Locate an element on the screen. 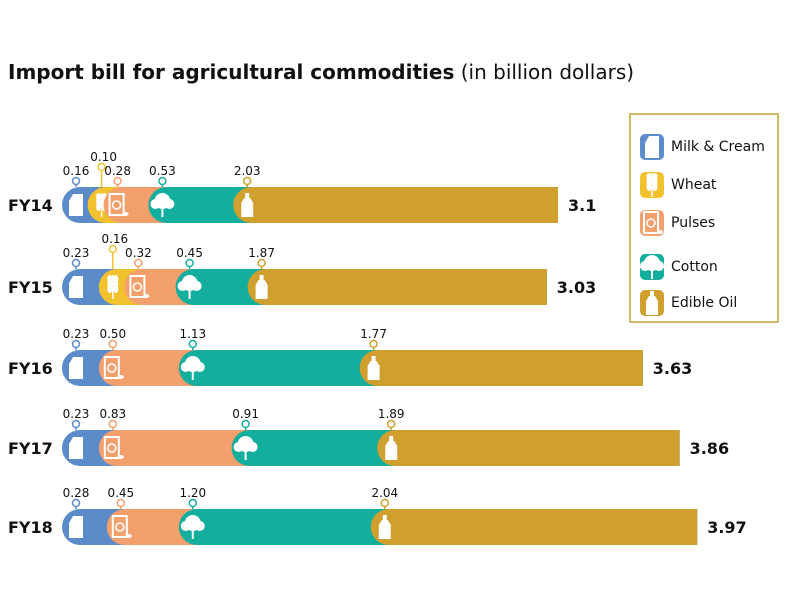 Image resolution: width=800 pixels, height=600 pixels. data-label: 0.28 is located at coordinates (76, 493).